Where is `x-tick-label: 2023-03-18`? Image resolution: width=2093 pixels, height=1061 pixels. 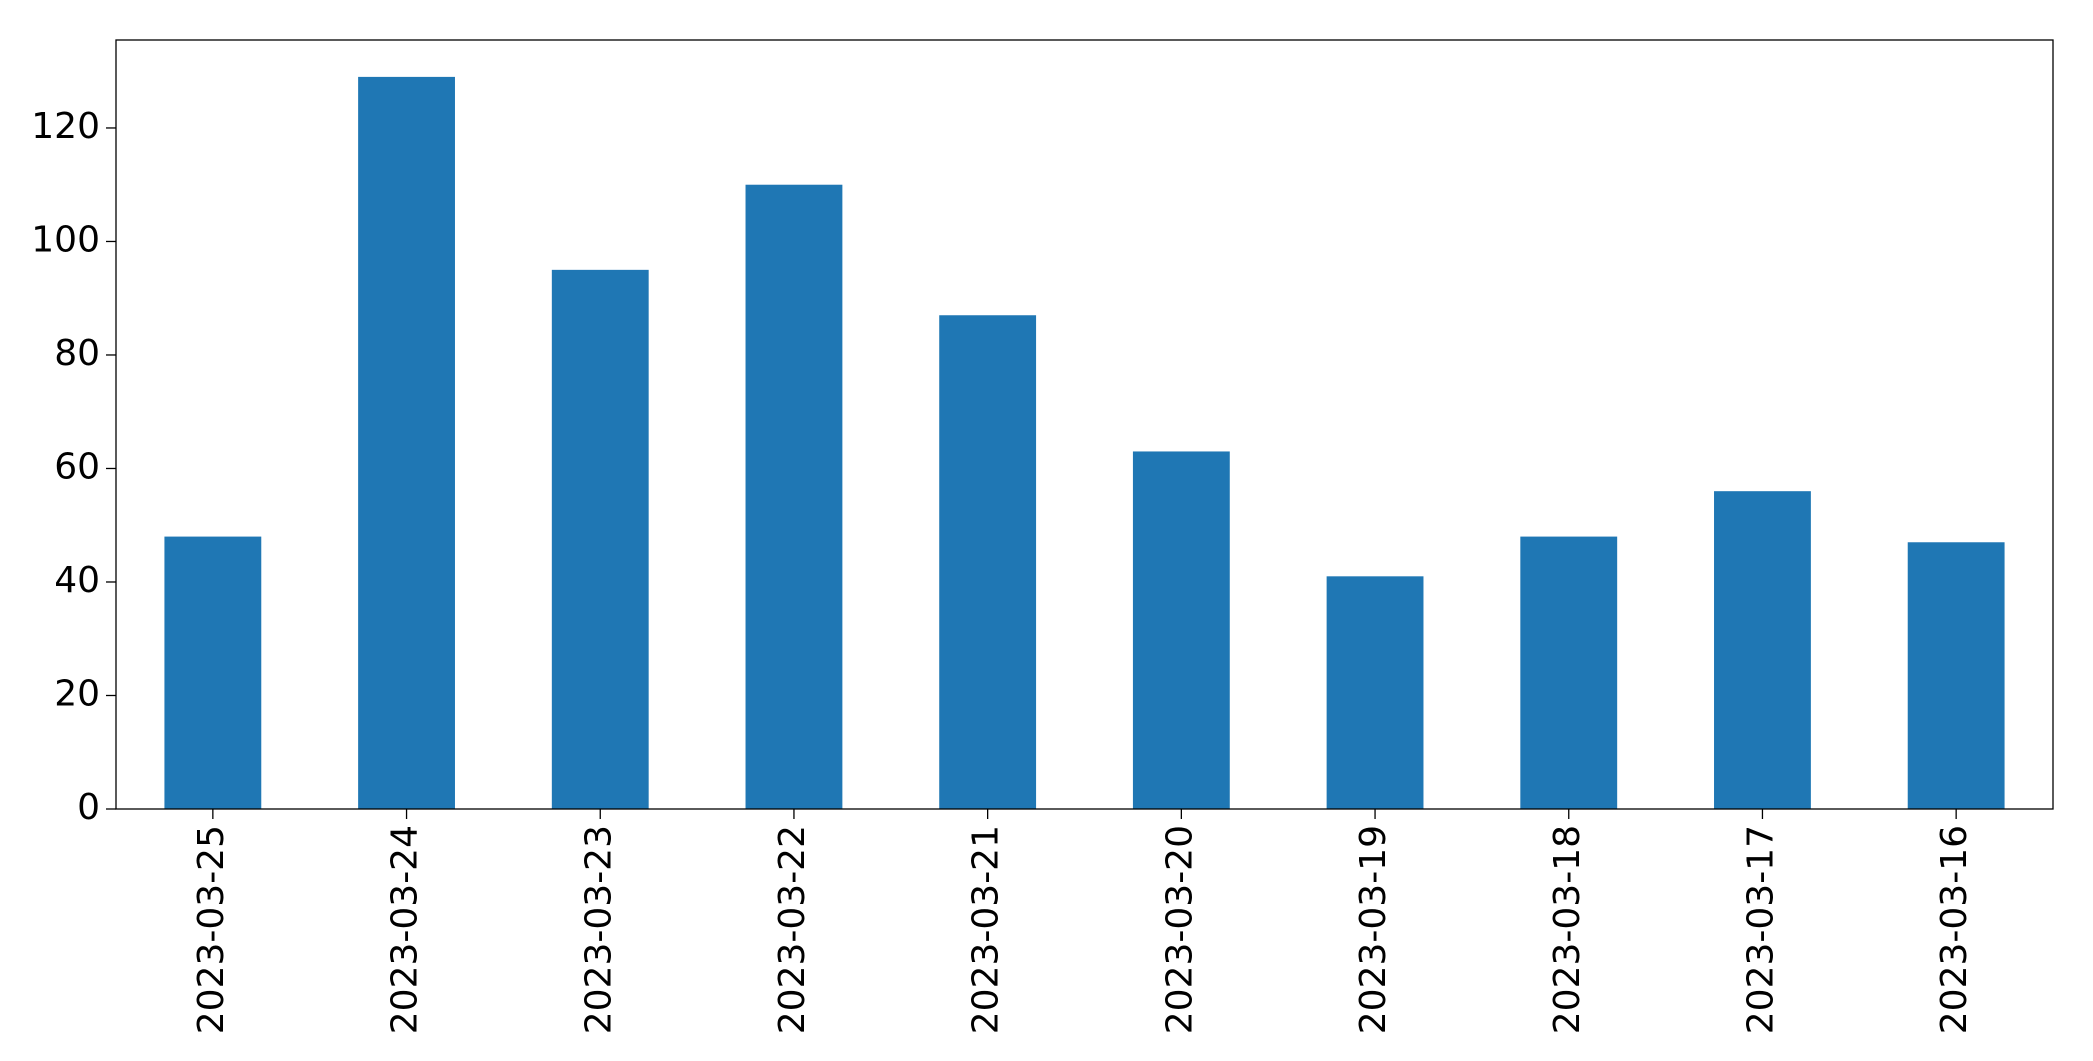
x-tick-label: 2023-03-18 is located at coordinates (1567, 929).